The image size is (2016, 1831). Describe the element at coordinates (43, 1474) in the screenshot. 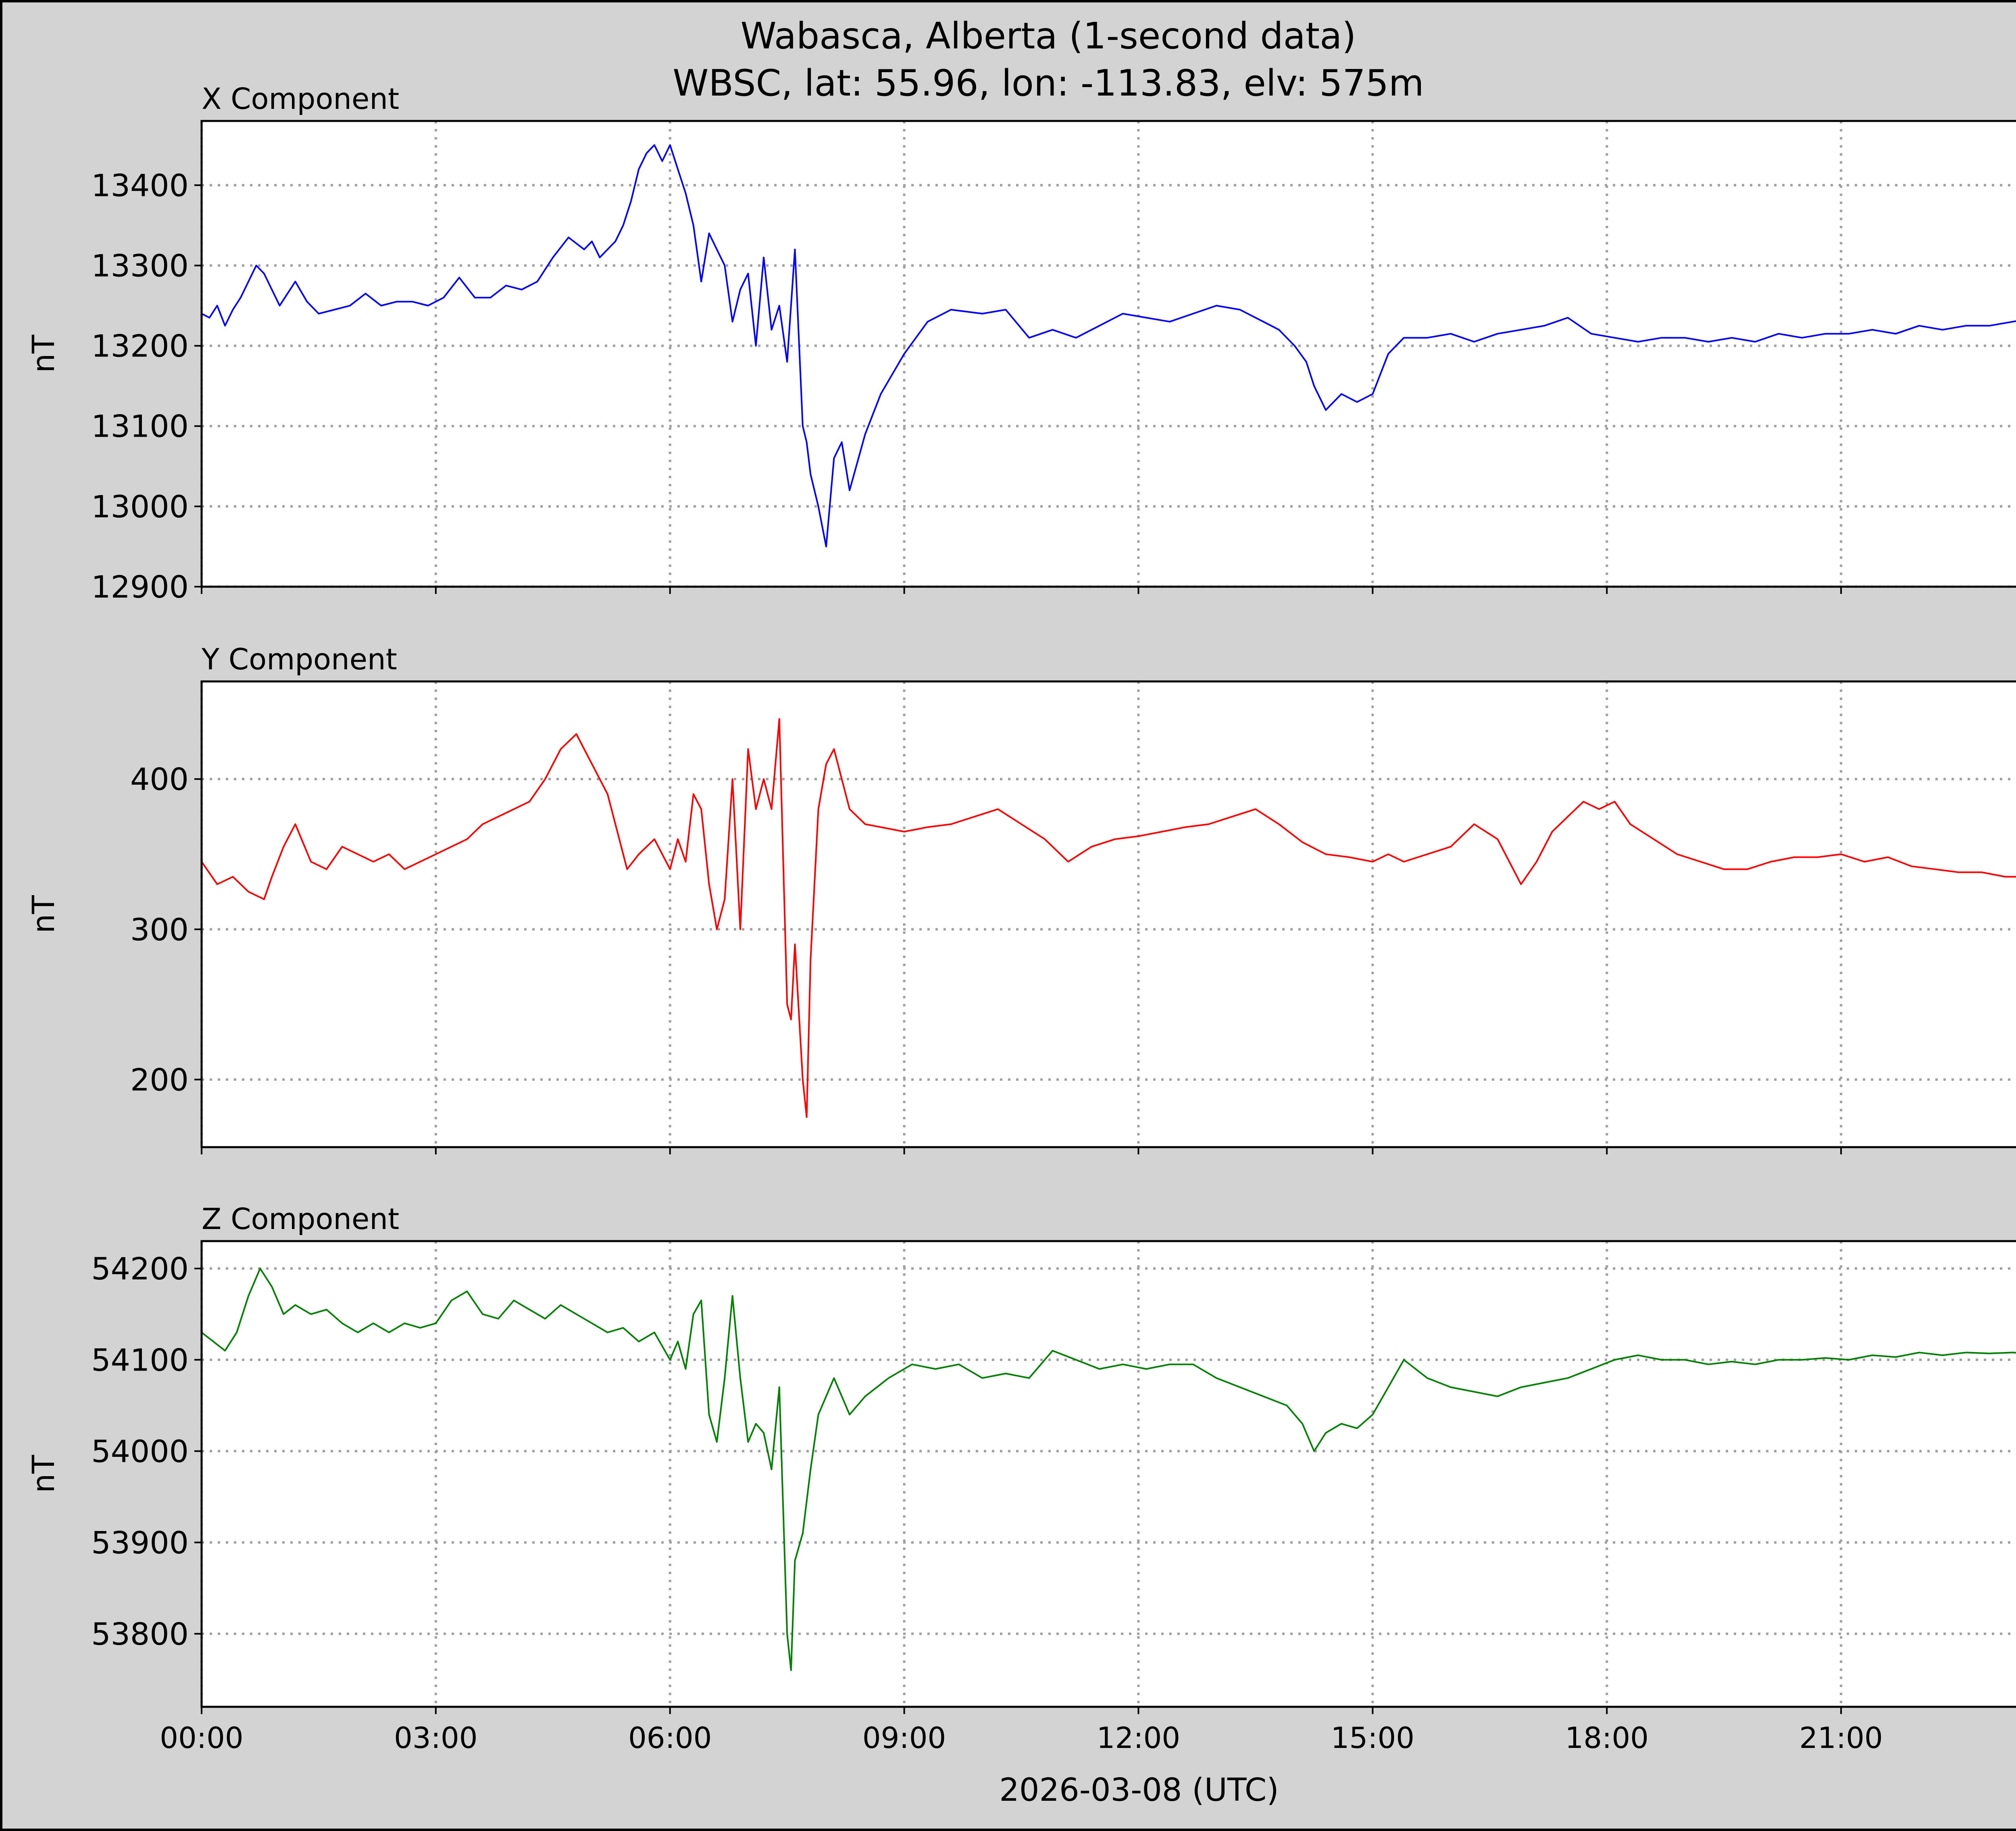

I see `y-axis-label-z: nT` at that location.